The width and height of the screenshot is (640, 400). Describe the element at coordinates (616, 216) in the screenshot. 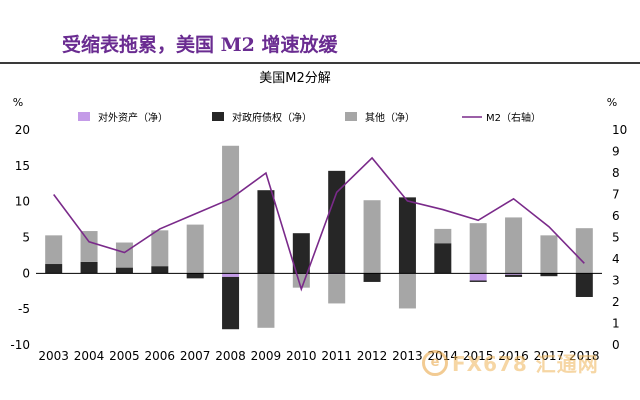

I see `right-tick-label: 6` at that location.